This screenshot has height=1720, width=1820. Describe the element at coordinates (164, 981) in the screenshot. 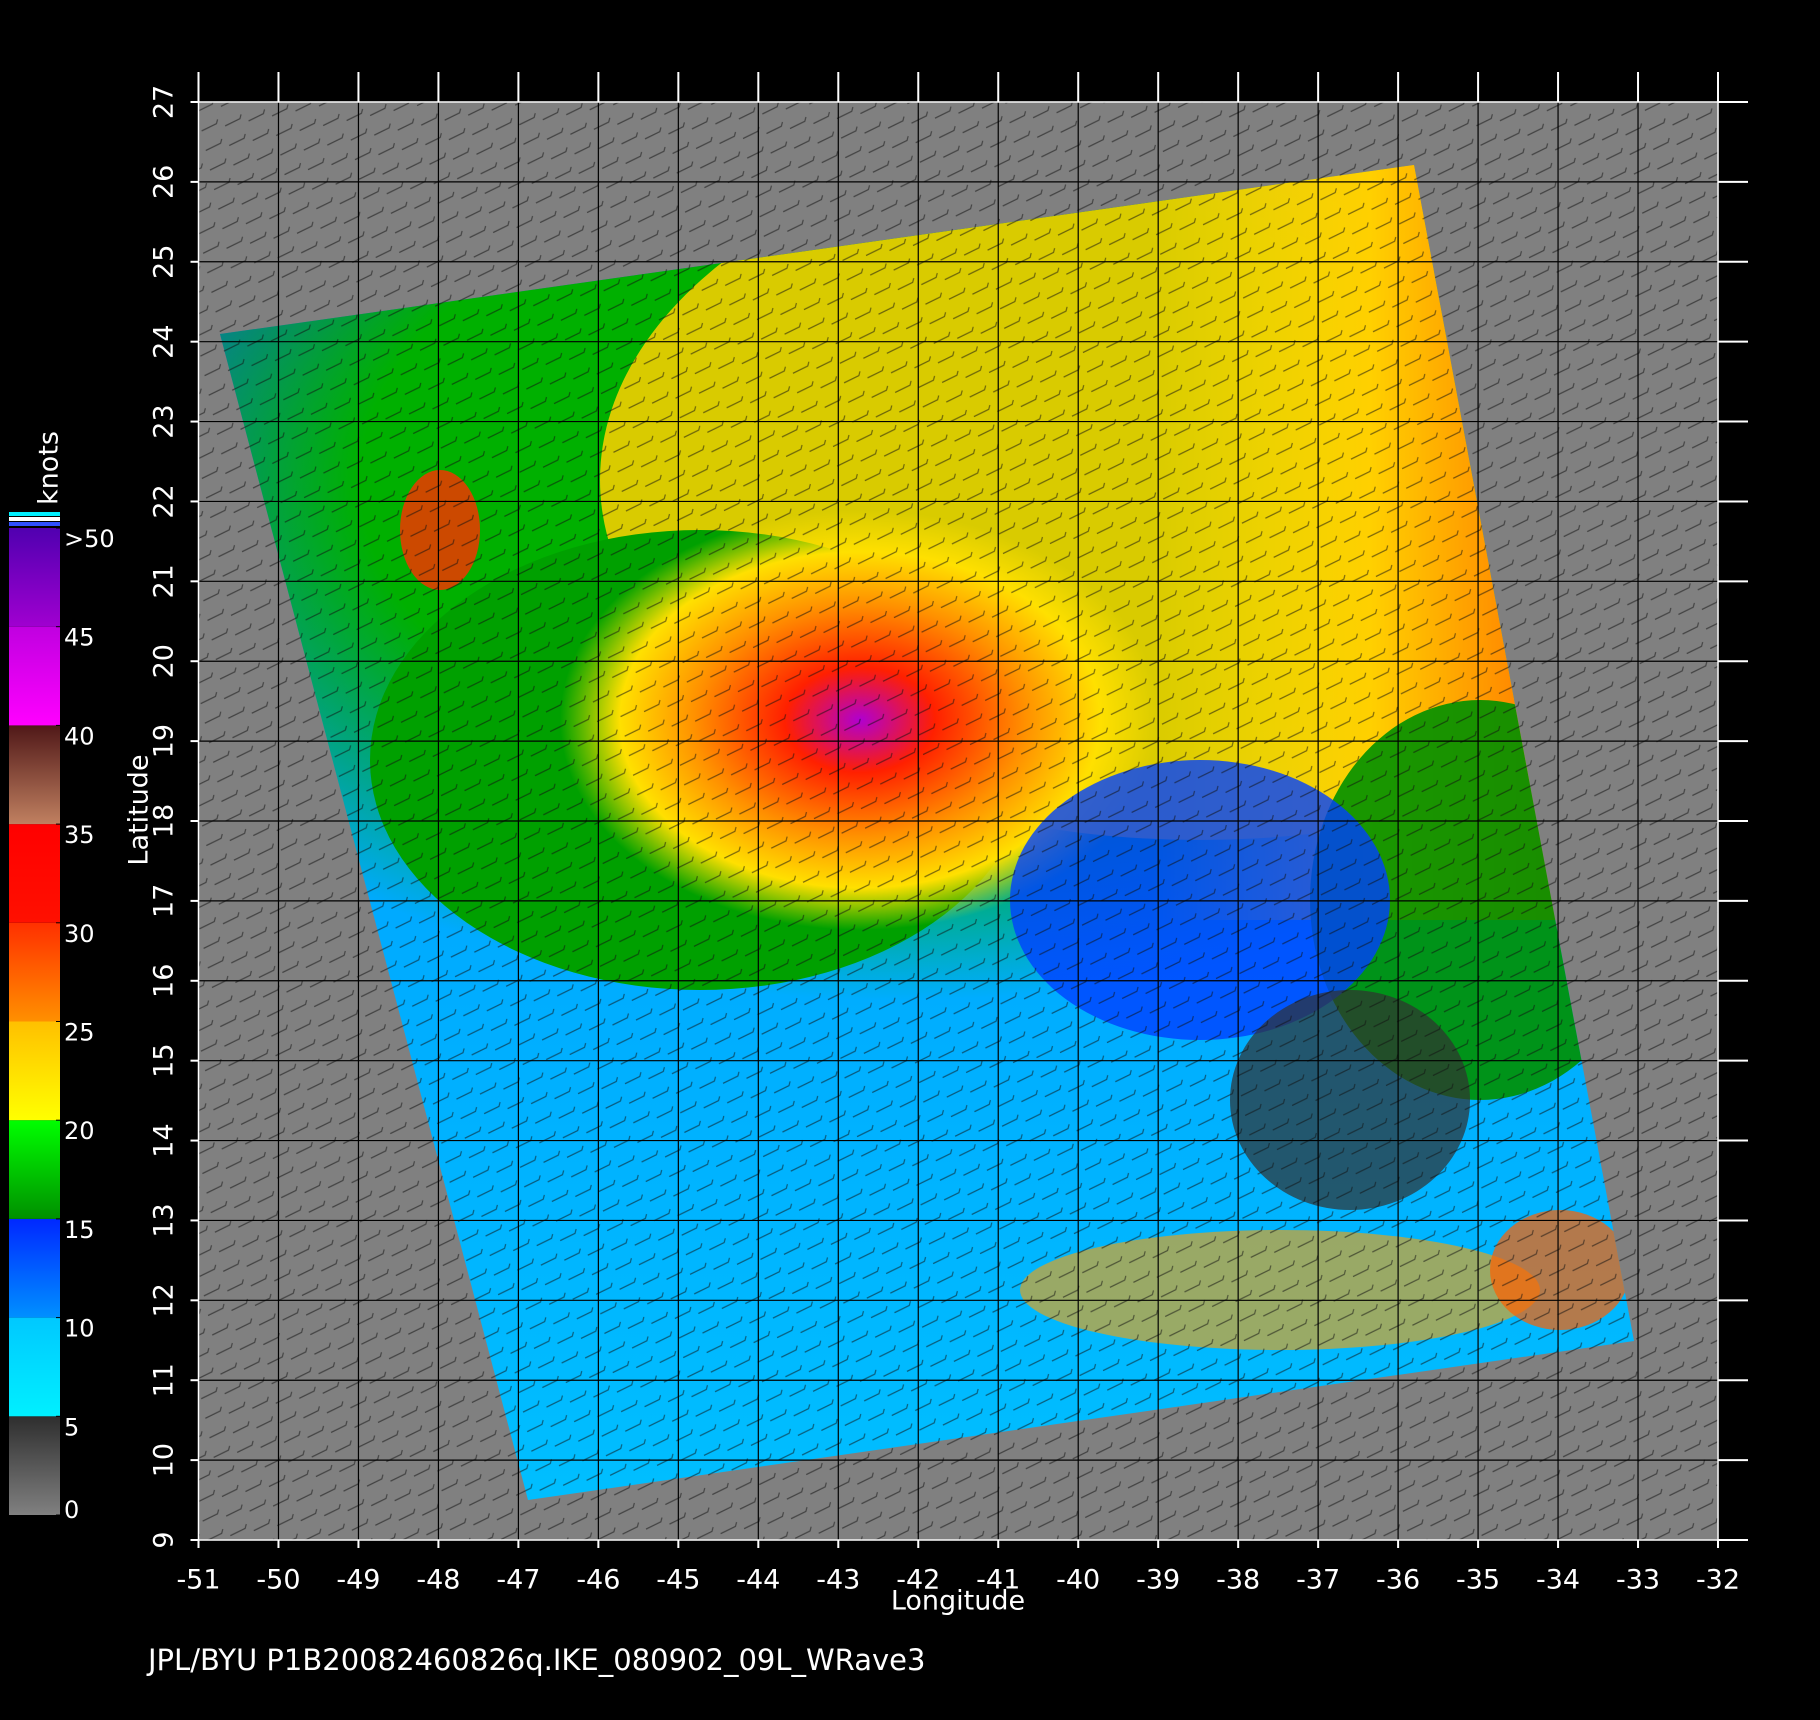

I see `y-tick-label: 16` at that location.